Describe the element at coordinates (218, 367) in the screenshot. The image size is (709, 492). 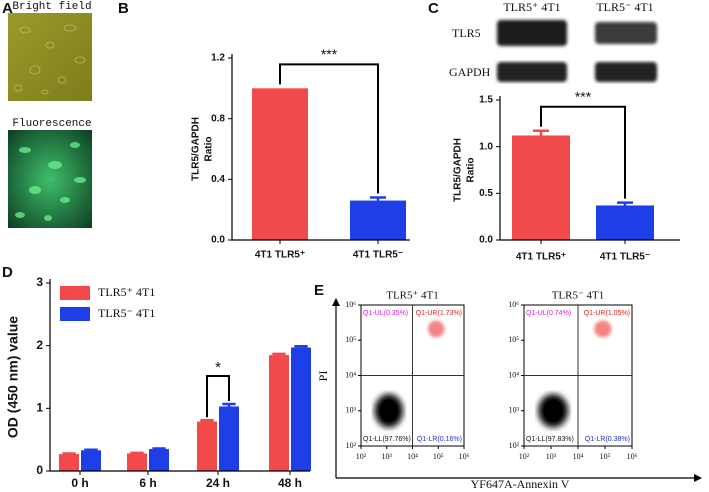
I see `significance-label: *` at that location.